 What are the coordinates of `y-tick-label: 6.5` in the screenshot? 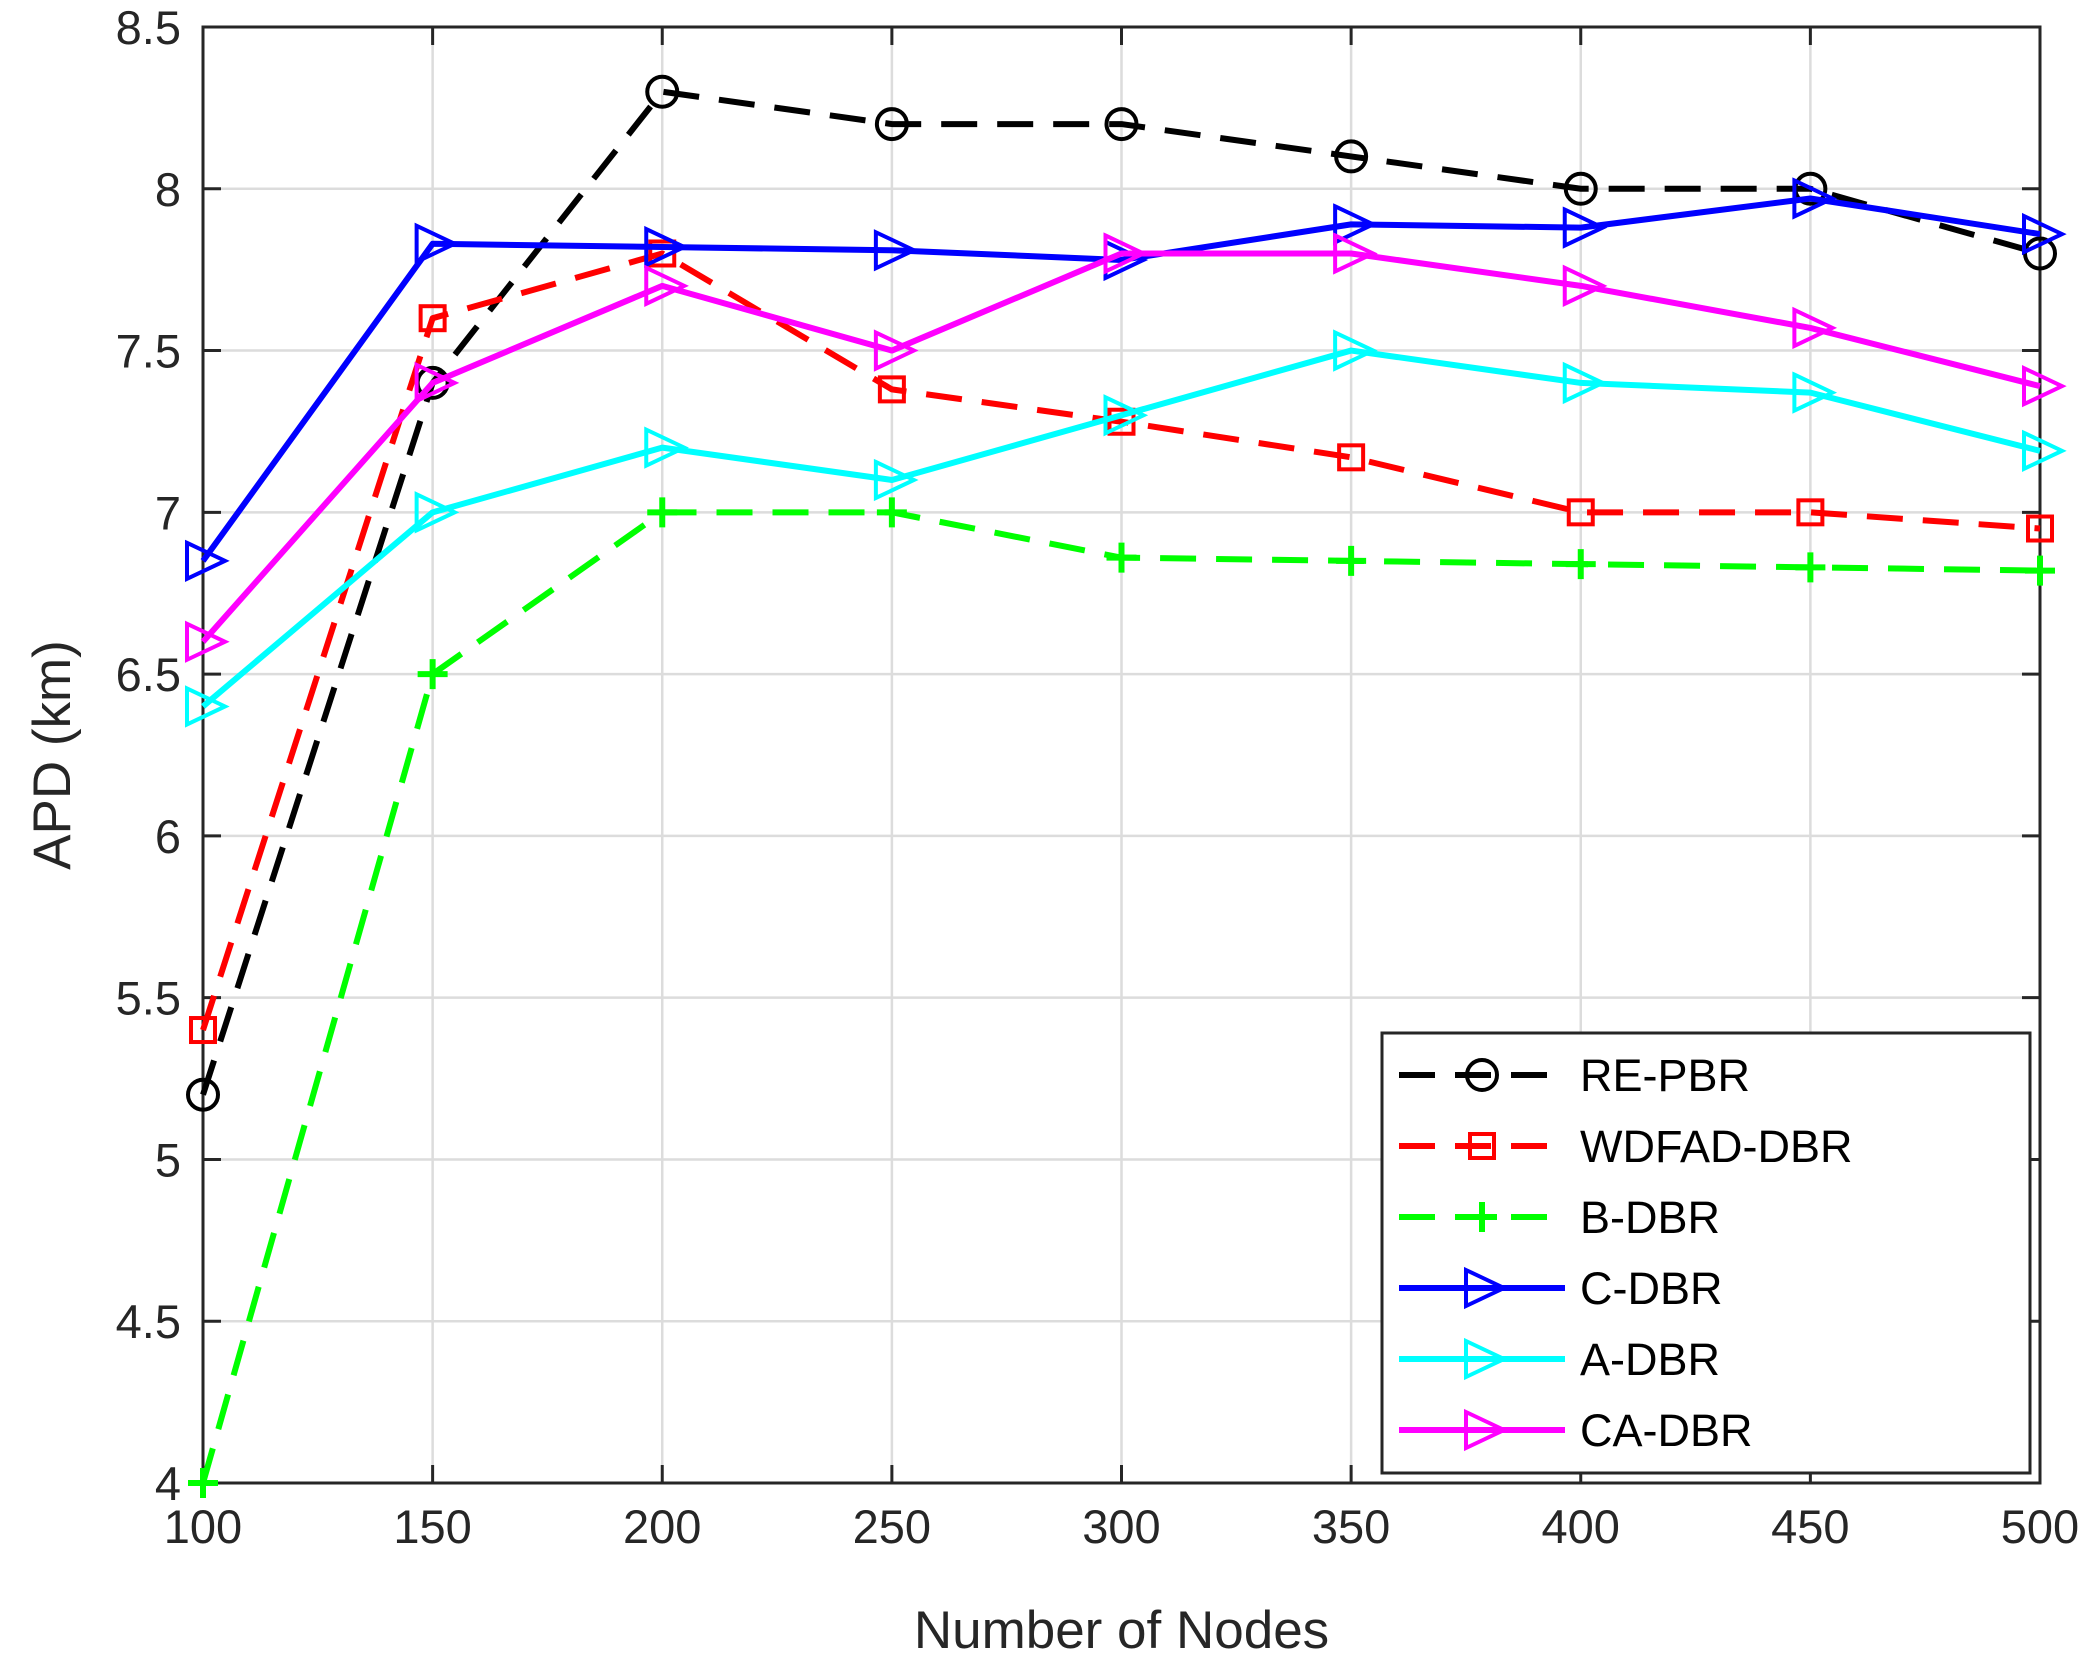 It's located at (148, 674).